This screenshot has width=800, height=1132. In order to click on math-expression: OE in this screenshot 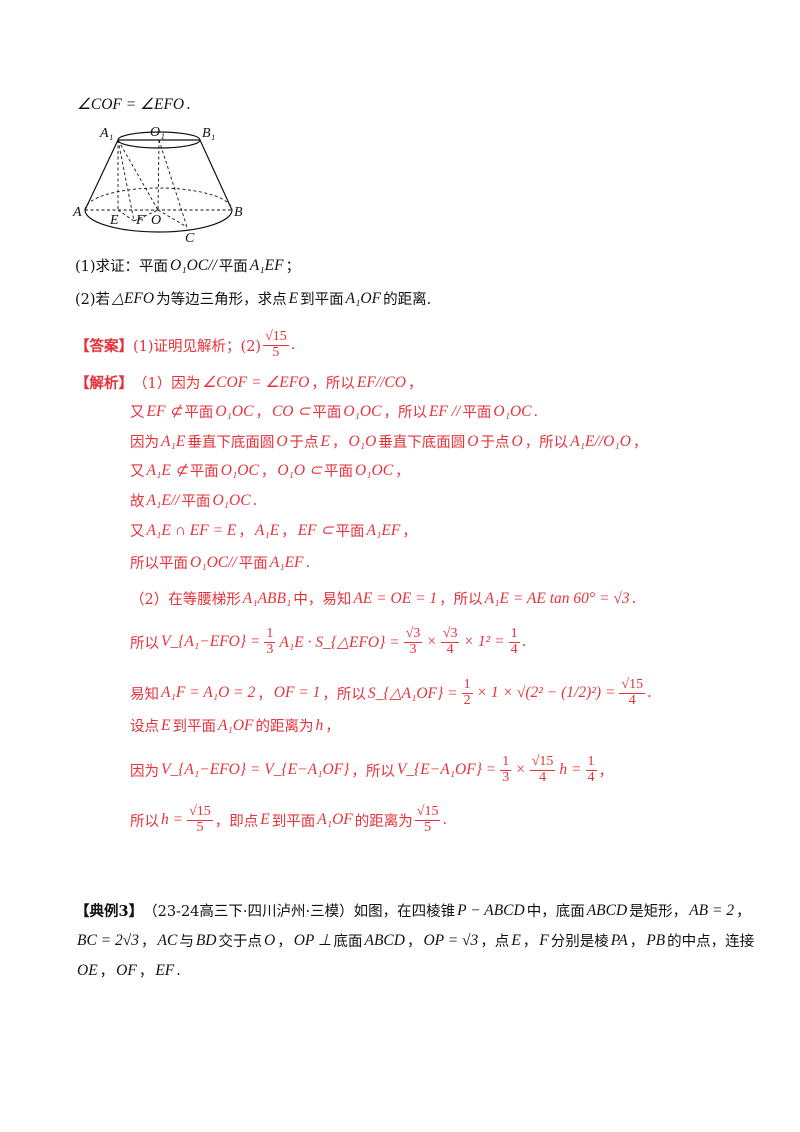, I will do `click(87, 970)`.